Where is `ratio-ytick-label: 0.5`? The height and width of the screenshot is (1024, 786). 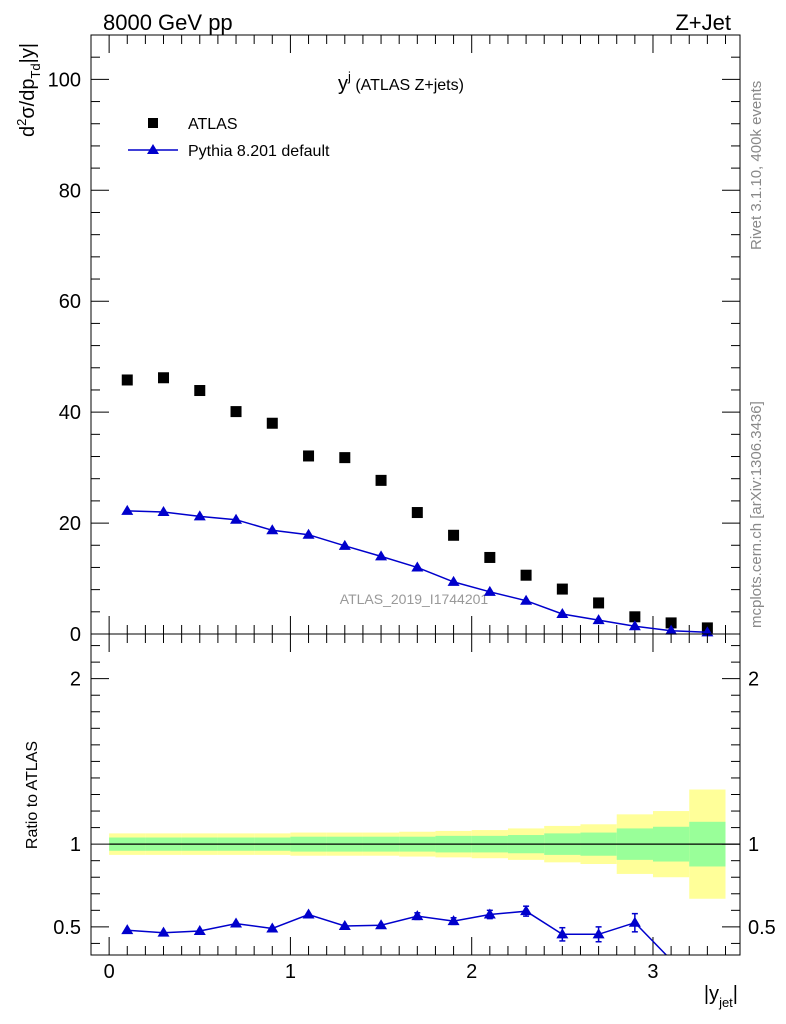 ratio-ytick-label: 0.5 is located at coordinates (67, 928).